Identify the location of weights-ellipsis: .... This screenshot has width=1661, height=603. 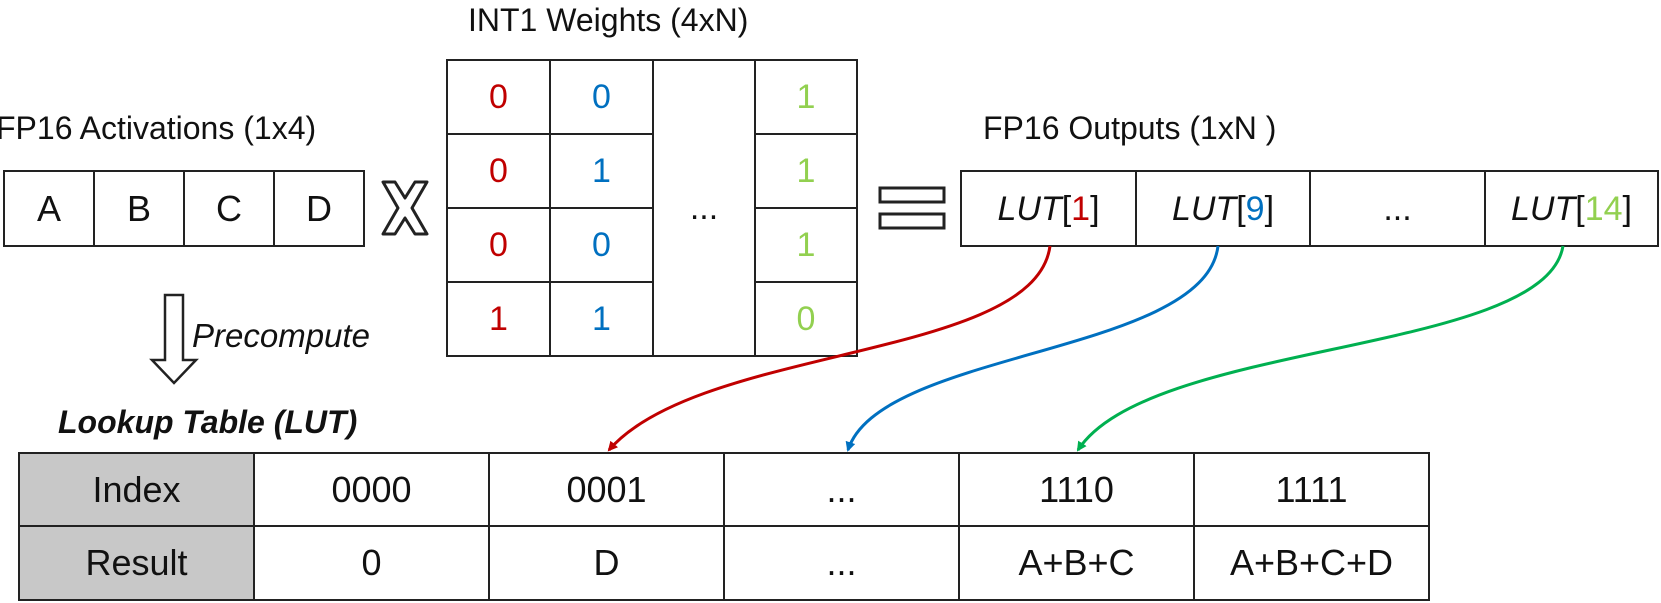
(704, 208).